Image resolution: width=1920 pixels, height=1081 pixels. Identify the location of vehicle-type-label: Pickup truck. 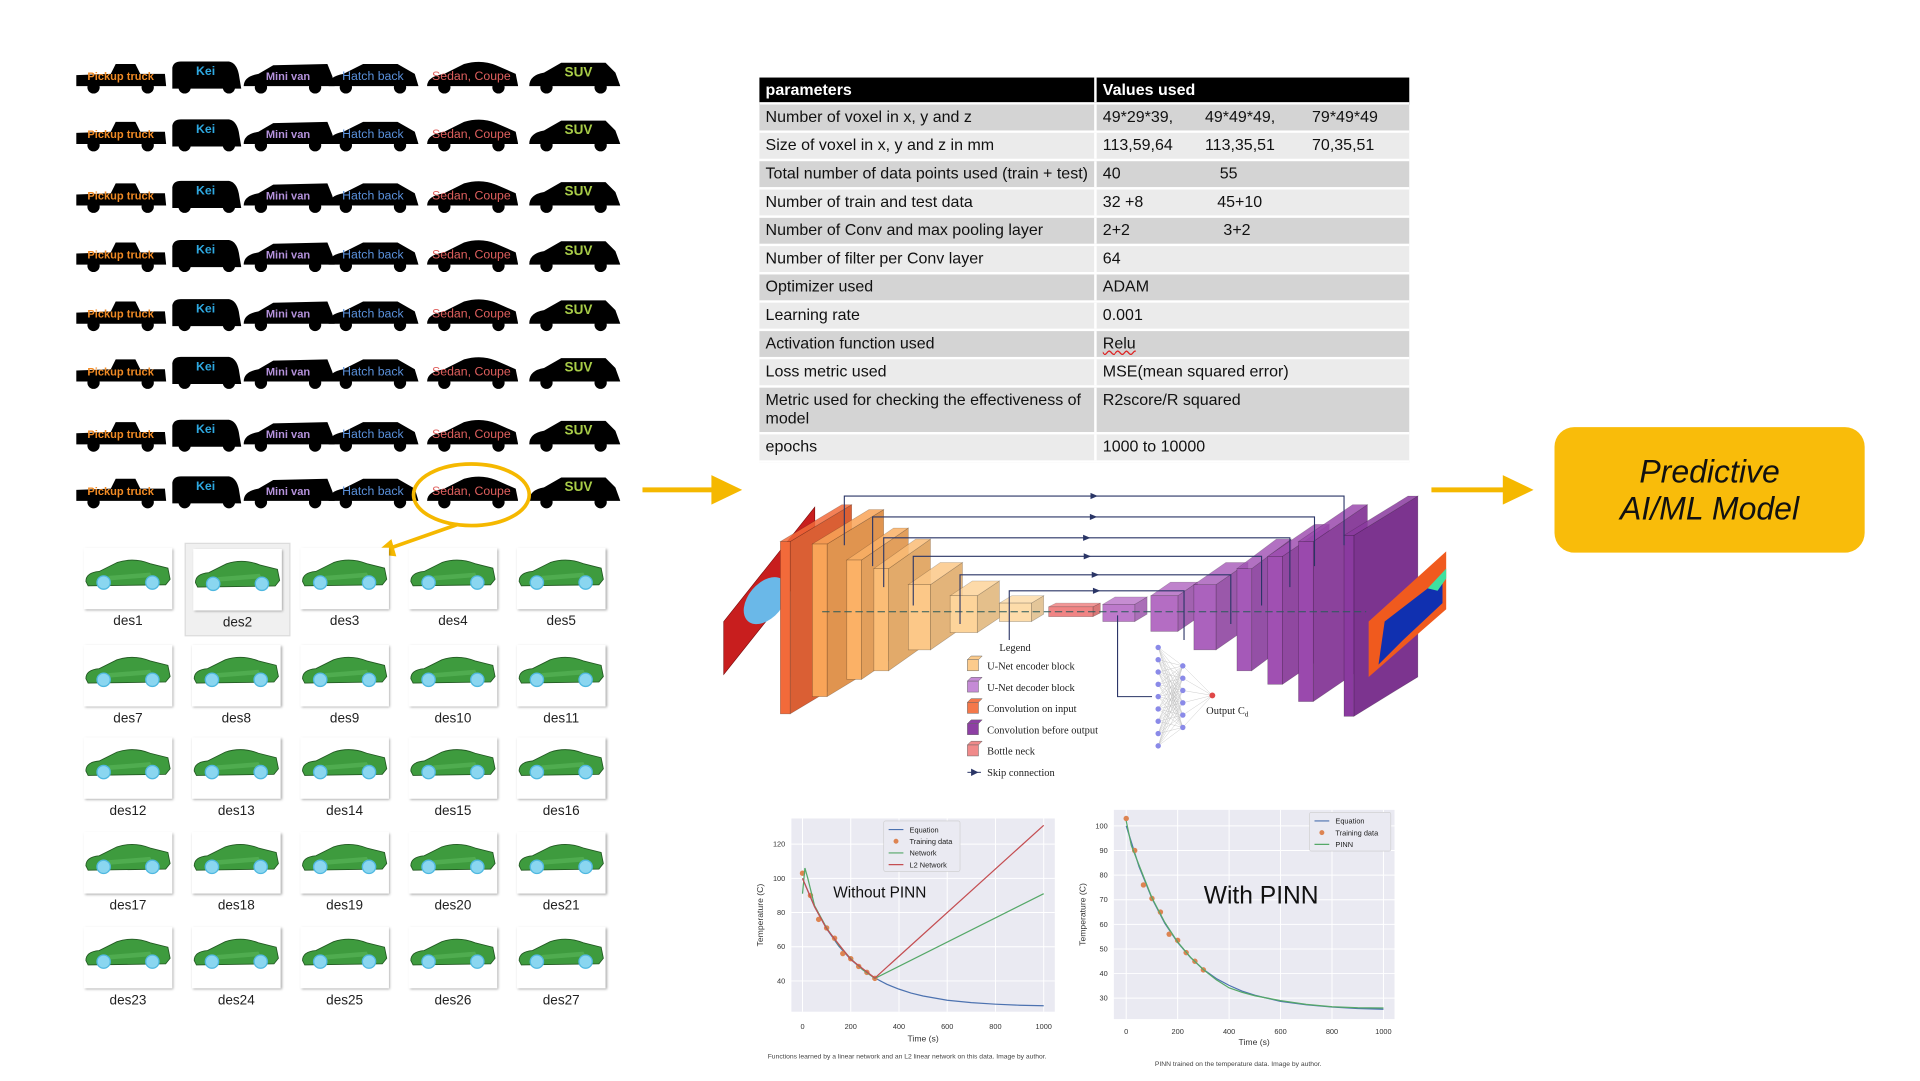
(120, 254).